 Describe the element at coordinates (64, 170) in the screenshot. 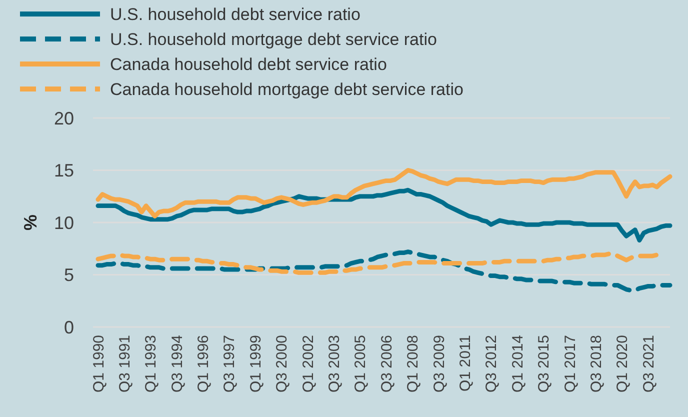

I see `y-tick-label: 15` at that location.